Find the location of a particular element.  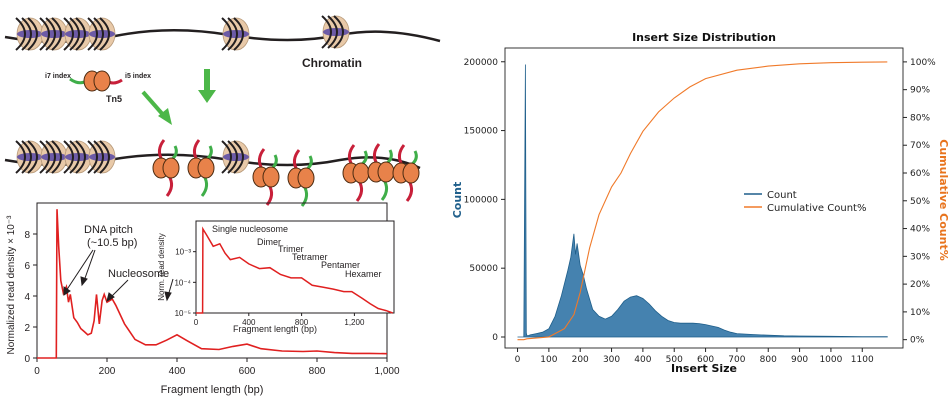

inset-x-ticks: 0 400 800 1,200 is located at coordinates (279, 320).